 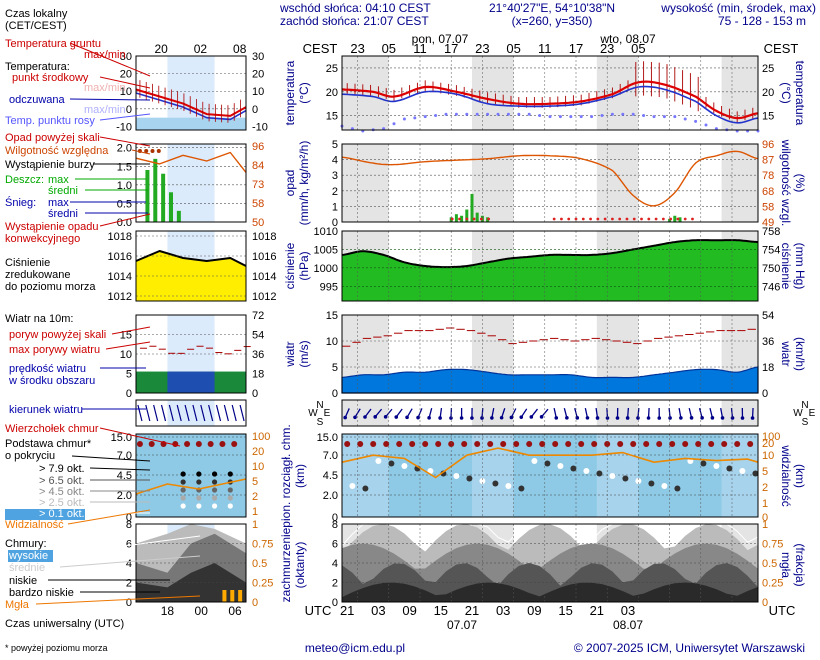 What do you see at coordinates (52, 138) in the screenshot?
I see `legend-precip-above: Opad powyżej skali` at bounding box center [52, 138].